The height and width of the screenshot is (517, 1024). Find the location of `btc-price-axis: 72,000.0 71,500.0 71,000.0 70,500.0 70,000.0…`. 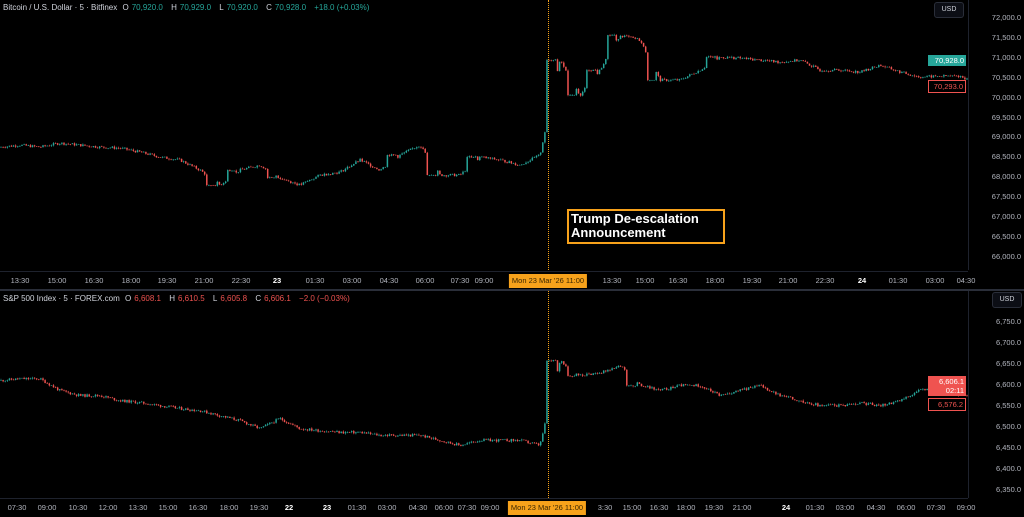

btc-price-axis: 72,000.0 71,500.0 71,000.0 70,500.0 70,000.0… is located at coordinates (996, 135).